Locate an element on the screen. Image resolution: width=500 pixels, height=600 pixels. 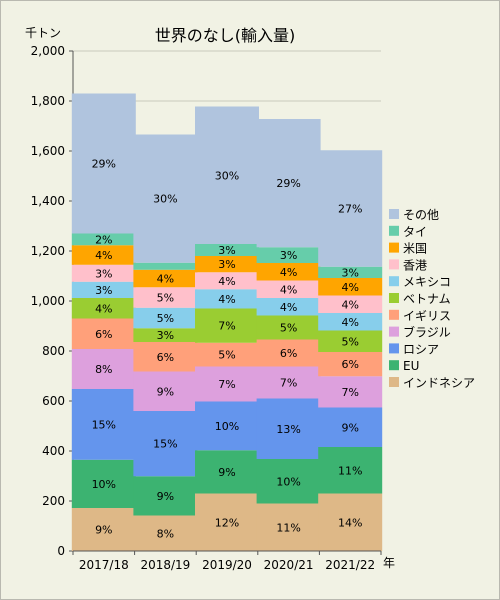
data-label: 8% is located at coordinates (165, 533).